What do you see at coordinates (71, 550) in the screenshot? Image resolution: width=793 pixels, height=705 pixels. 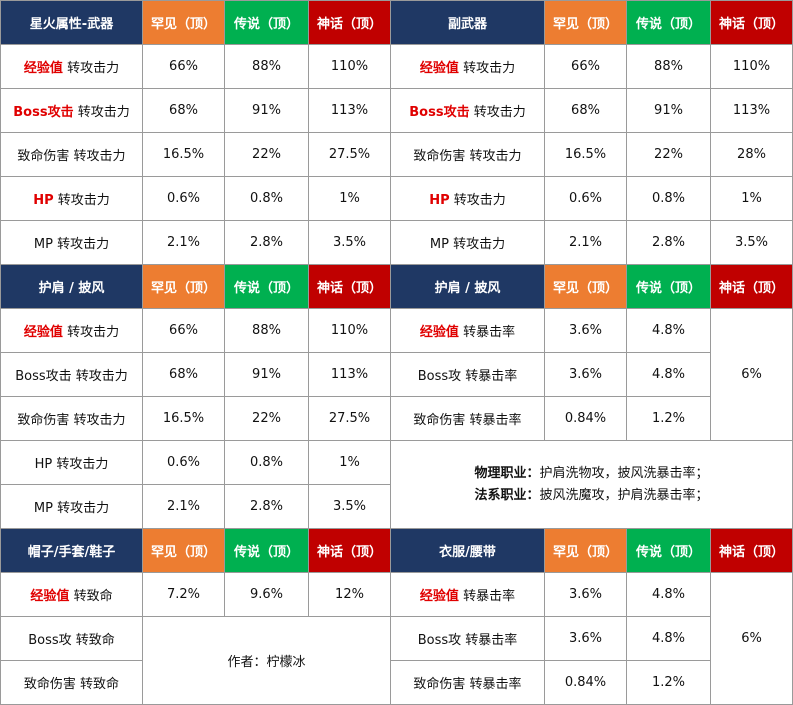 I see `section-title-hat-glove-shoe: 帽子/手套/鞋子` at bounding box center [71, 550].